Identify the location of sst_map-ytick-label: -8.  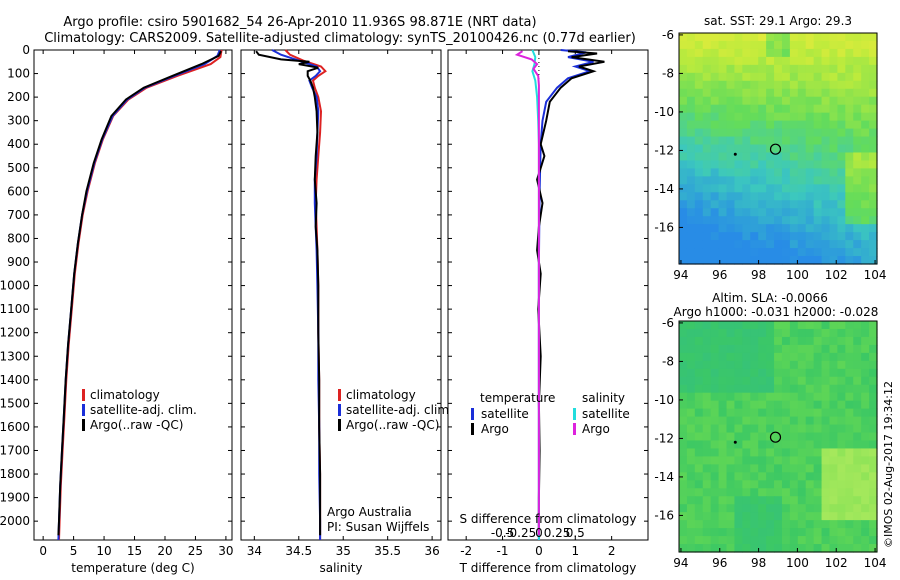
(668, 73).